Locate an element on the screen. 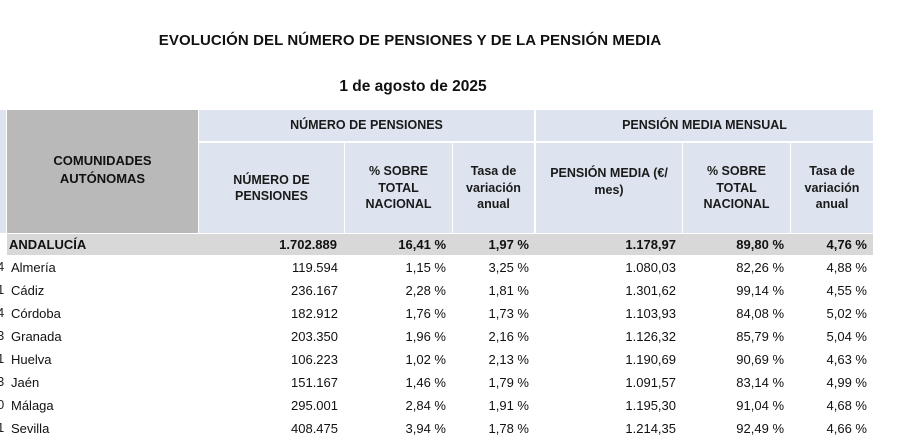 The image size is (900, 442). cell-annual-rate-avg: 5,02 % is located at coordinates (846, 313).